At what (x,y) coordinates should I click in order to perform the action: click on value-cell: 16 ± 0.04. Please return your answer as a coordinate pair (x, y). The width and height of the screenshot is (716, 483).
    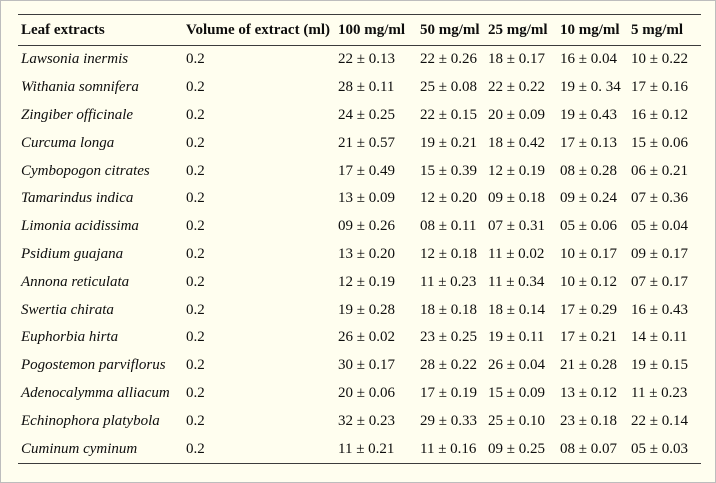
    Looking at the image, I should click on (588, 59).